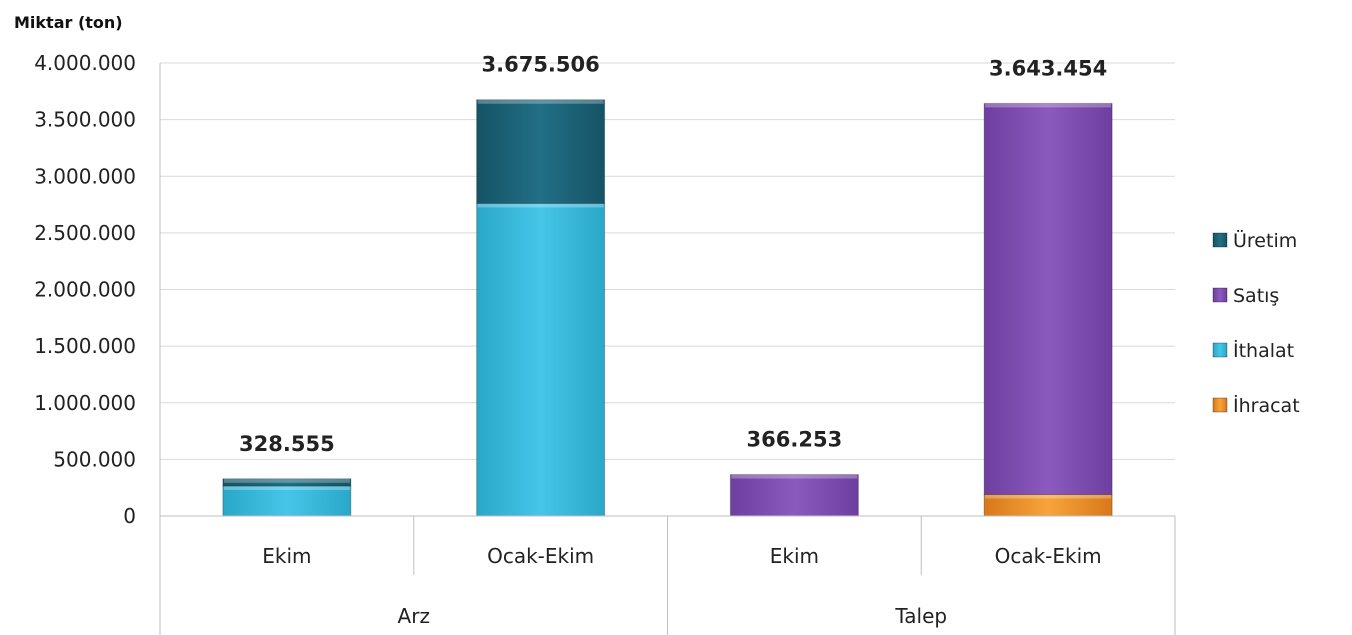 Image resolution: width=1352 pixels, height=635 pixels. What do you see at coordinates (85, 63) in the screenshot?
I see `y-tick-label: 4.000.000` at bounding box center [85, 63].